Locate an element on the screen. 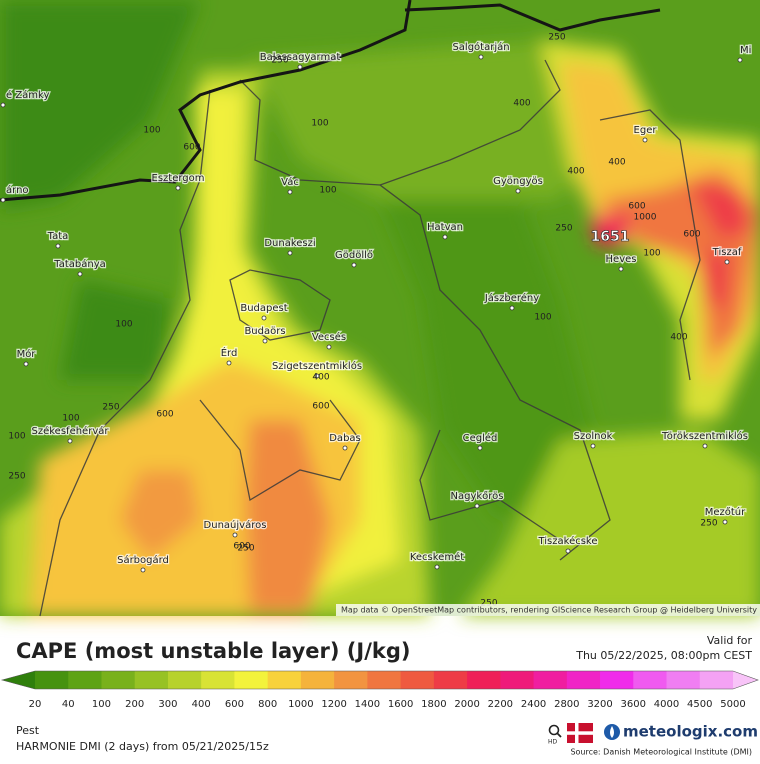 The height and width of the screenshot is (764, 760). city-label: Salgótarján is located at coordinates (481, 47).